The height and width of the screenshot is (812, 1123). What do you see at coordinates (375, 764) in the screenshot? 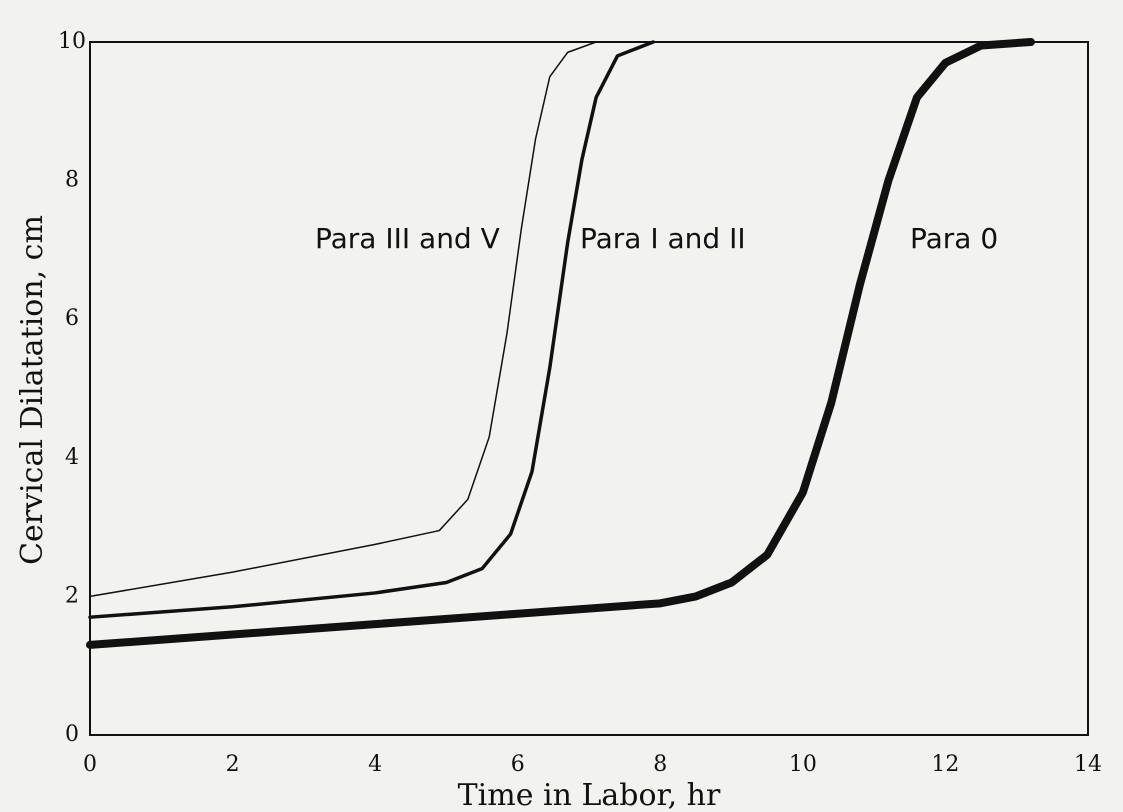
I see `x-tick-label: 4` at bounding box center [375, 764].